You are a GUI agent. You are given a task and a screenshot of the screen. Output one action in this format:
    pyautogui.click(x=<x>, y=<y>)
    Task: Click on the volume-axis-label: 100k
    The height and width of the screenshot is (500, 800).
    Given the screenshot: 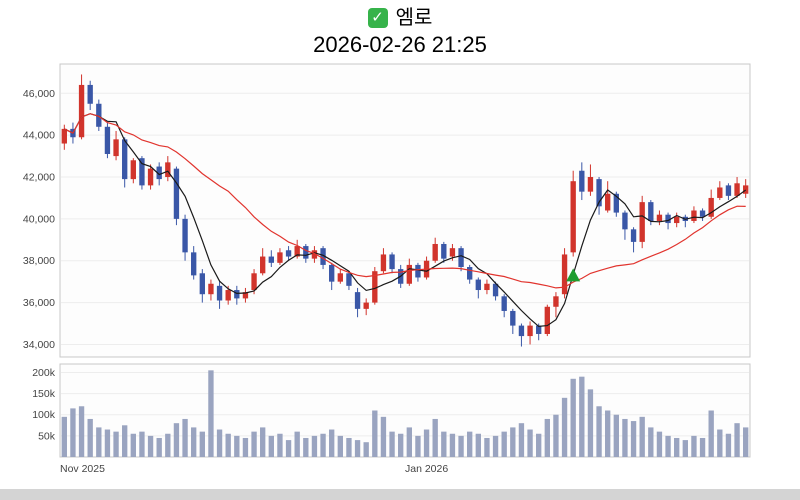 What is the action you would take?
    pyautogui.click(x=44, y=415)
    